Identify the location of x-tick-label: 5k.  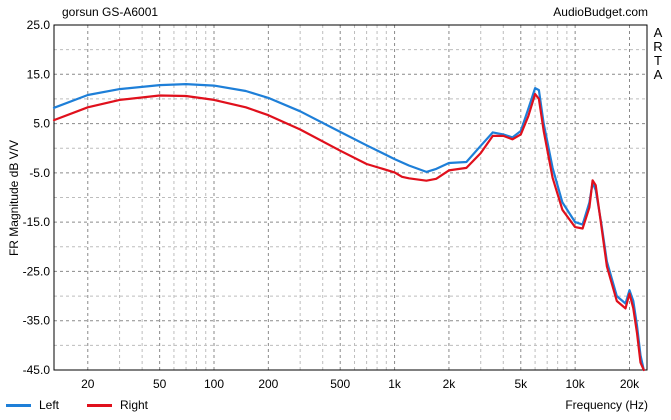
(521, 384).